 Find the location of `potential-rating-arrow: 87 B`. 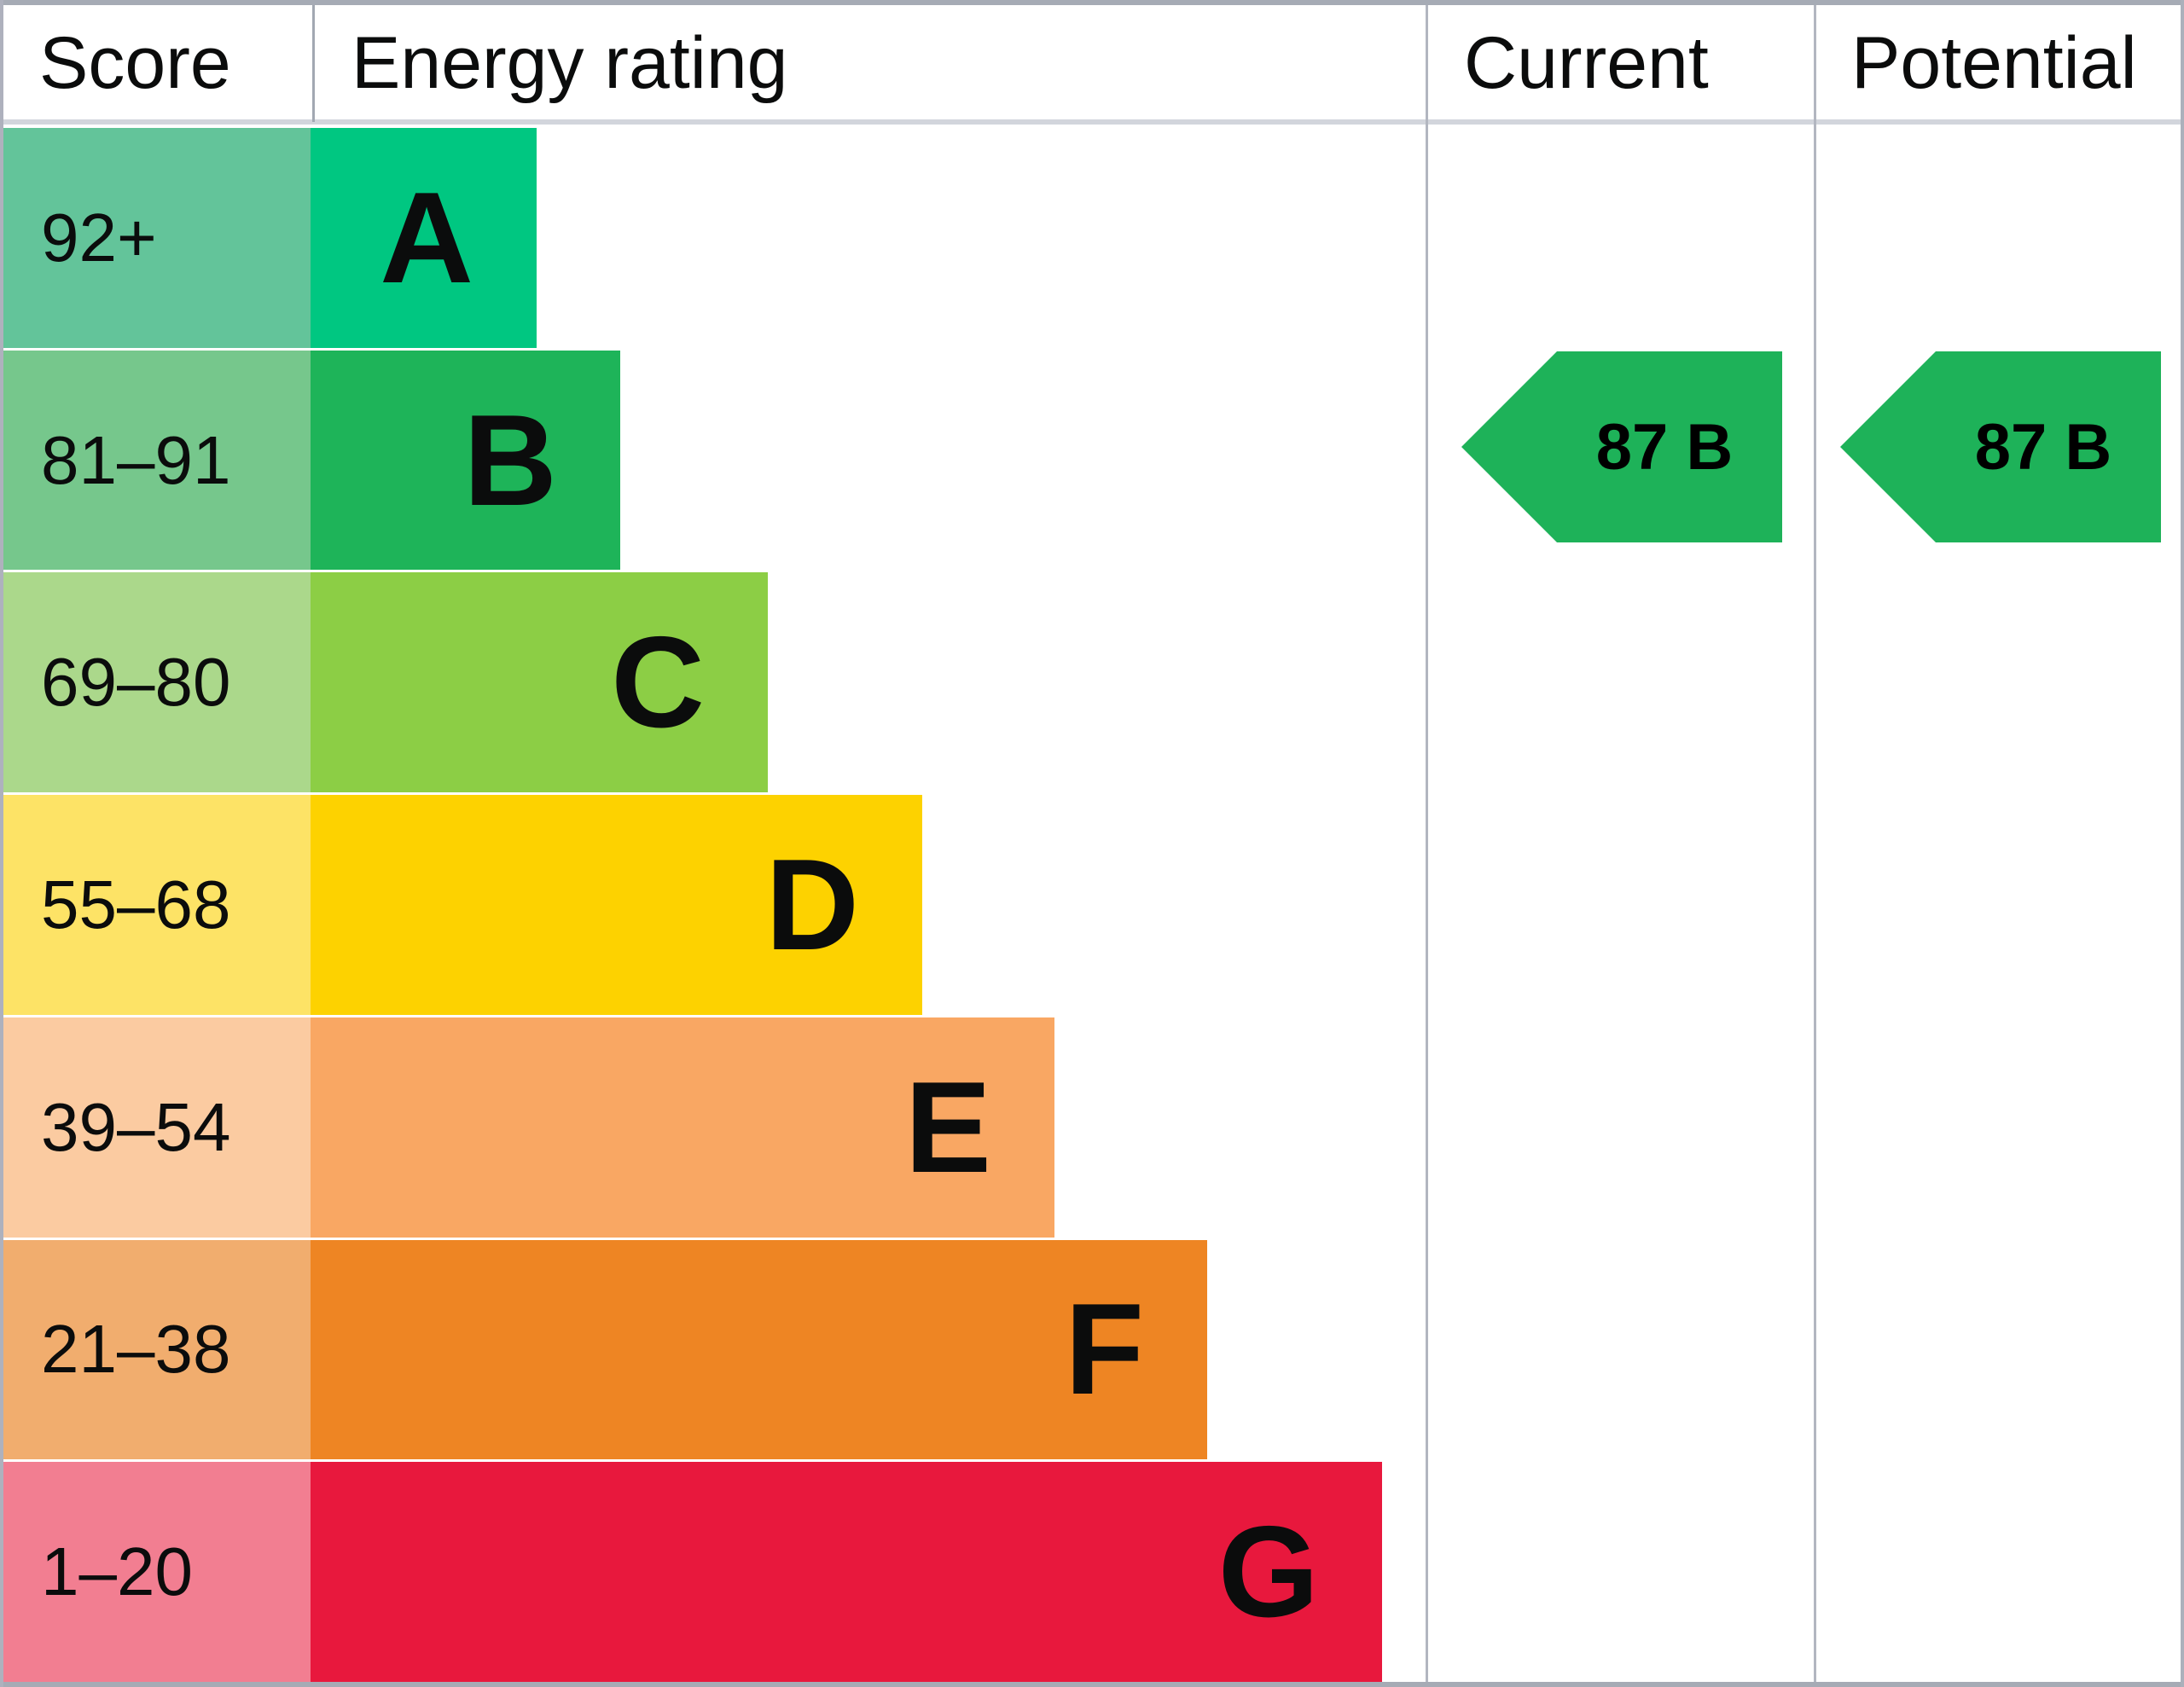

potential-rating-arrow: 87 B is located at coordinates (2000, 447).